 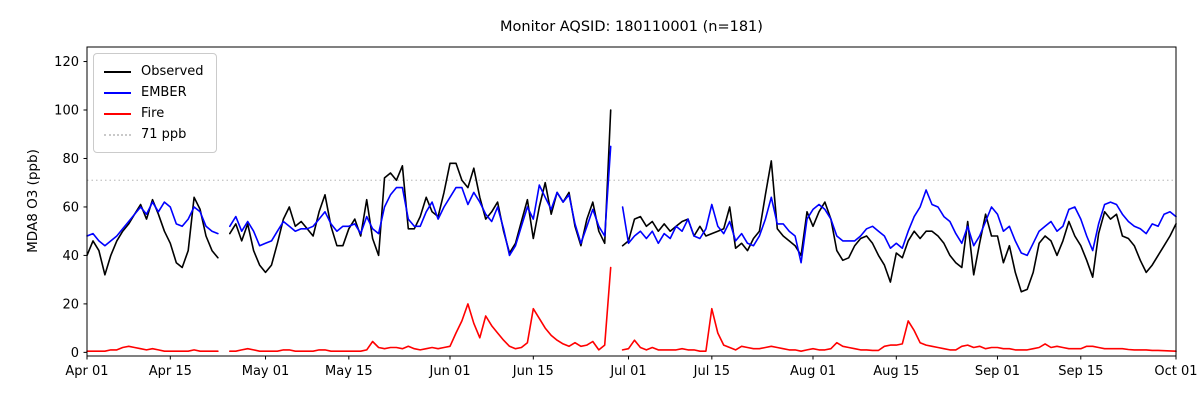 What do you see at coordinates (70, 256) in the screenshot?
I see `y-axis-tick-label: 40` at bounding box center [70, 256].